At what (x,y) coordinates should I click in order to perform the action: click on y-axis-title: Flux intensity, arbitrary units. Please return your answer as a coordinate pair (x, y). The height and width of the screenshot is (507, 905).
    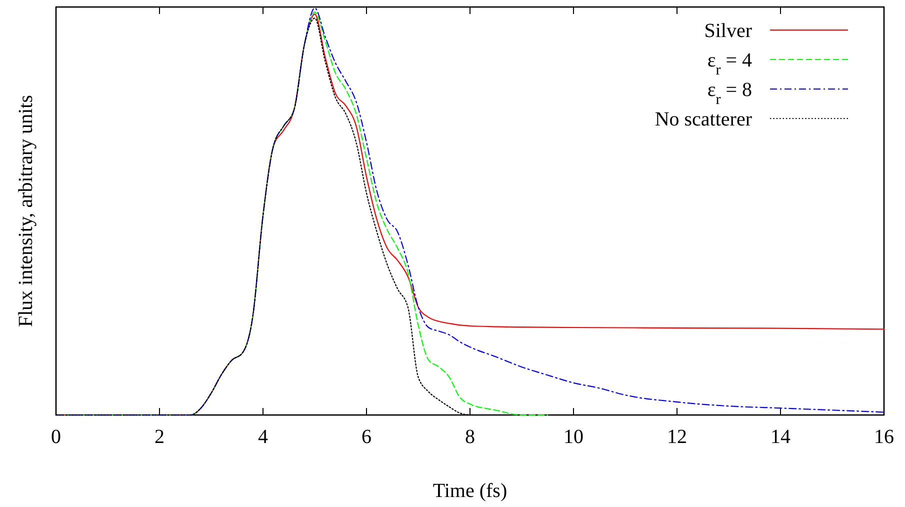
    Looking at the image, I should click on (26, 211).